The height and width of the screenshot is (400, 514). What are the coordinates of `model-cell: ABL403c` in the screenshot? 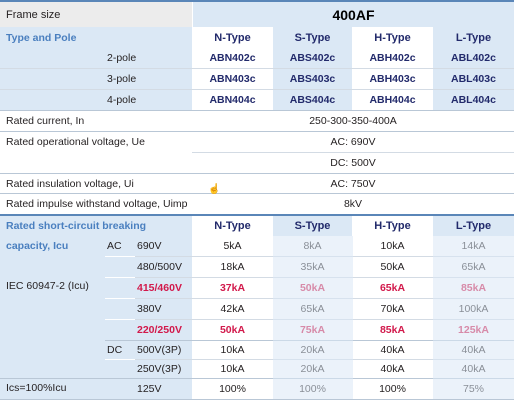 It's located at (473, 79).